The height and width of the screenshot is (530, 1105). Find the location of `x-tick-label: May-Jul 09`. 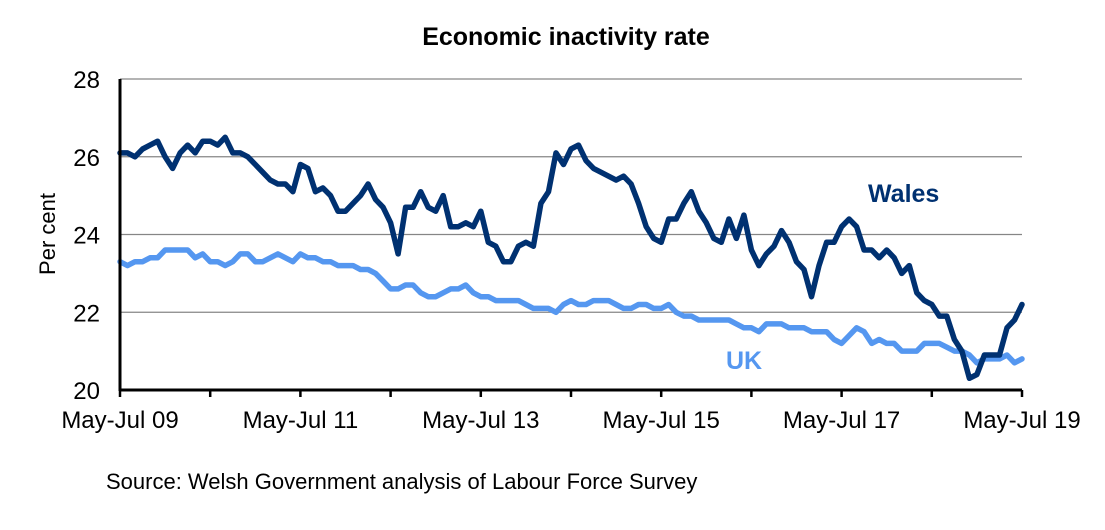

x-tick-label: May-Jul 09 is located at coordinates (119, 420).